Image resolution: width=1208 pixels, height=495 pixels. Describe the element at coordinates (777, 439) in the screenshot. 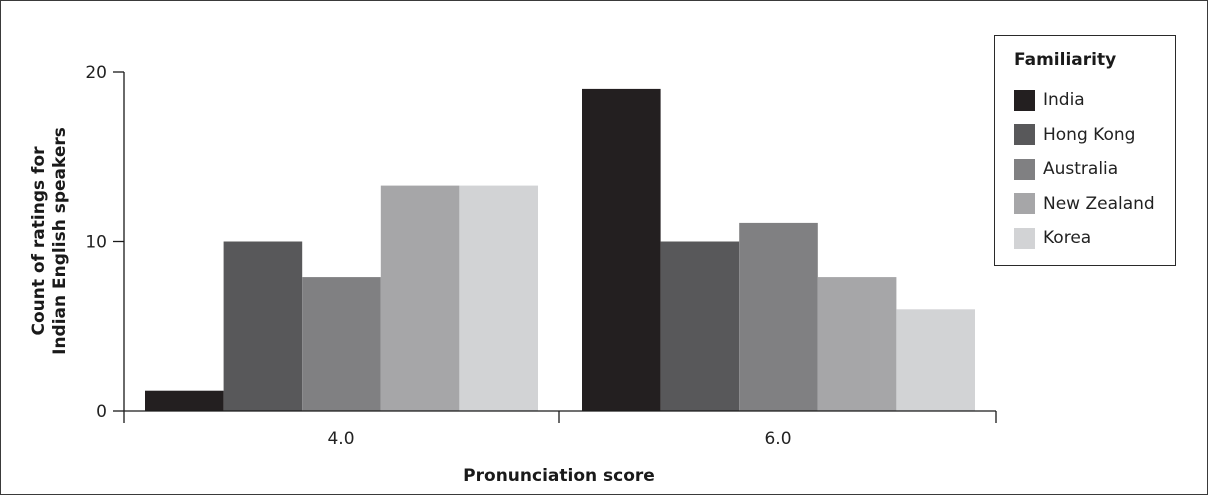

I see `x-tick-label-6-0: 6.0` at that location.